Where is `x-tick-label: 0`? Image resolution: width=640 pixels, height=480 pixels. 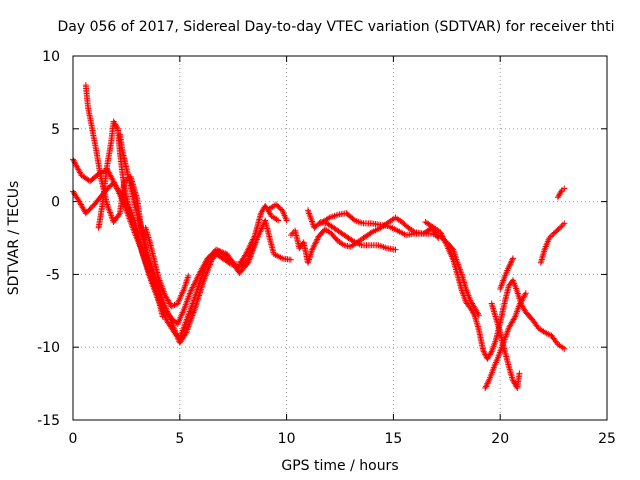
x-tick-label: 0 is located at coordinates (73, 439).